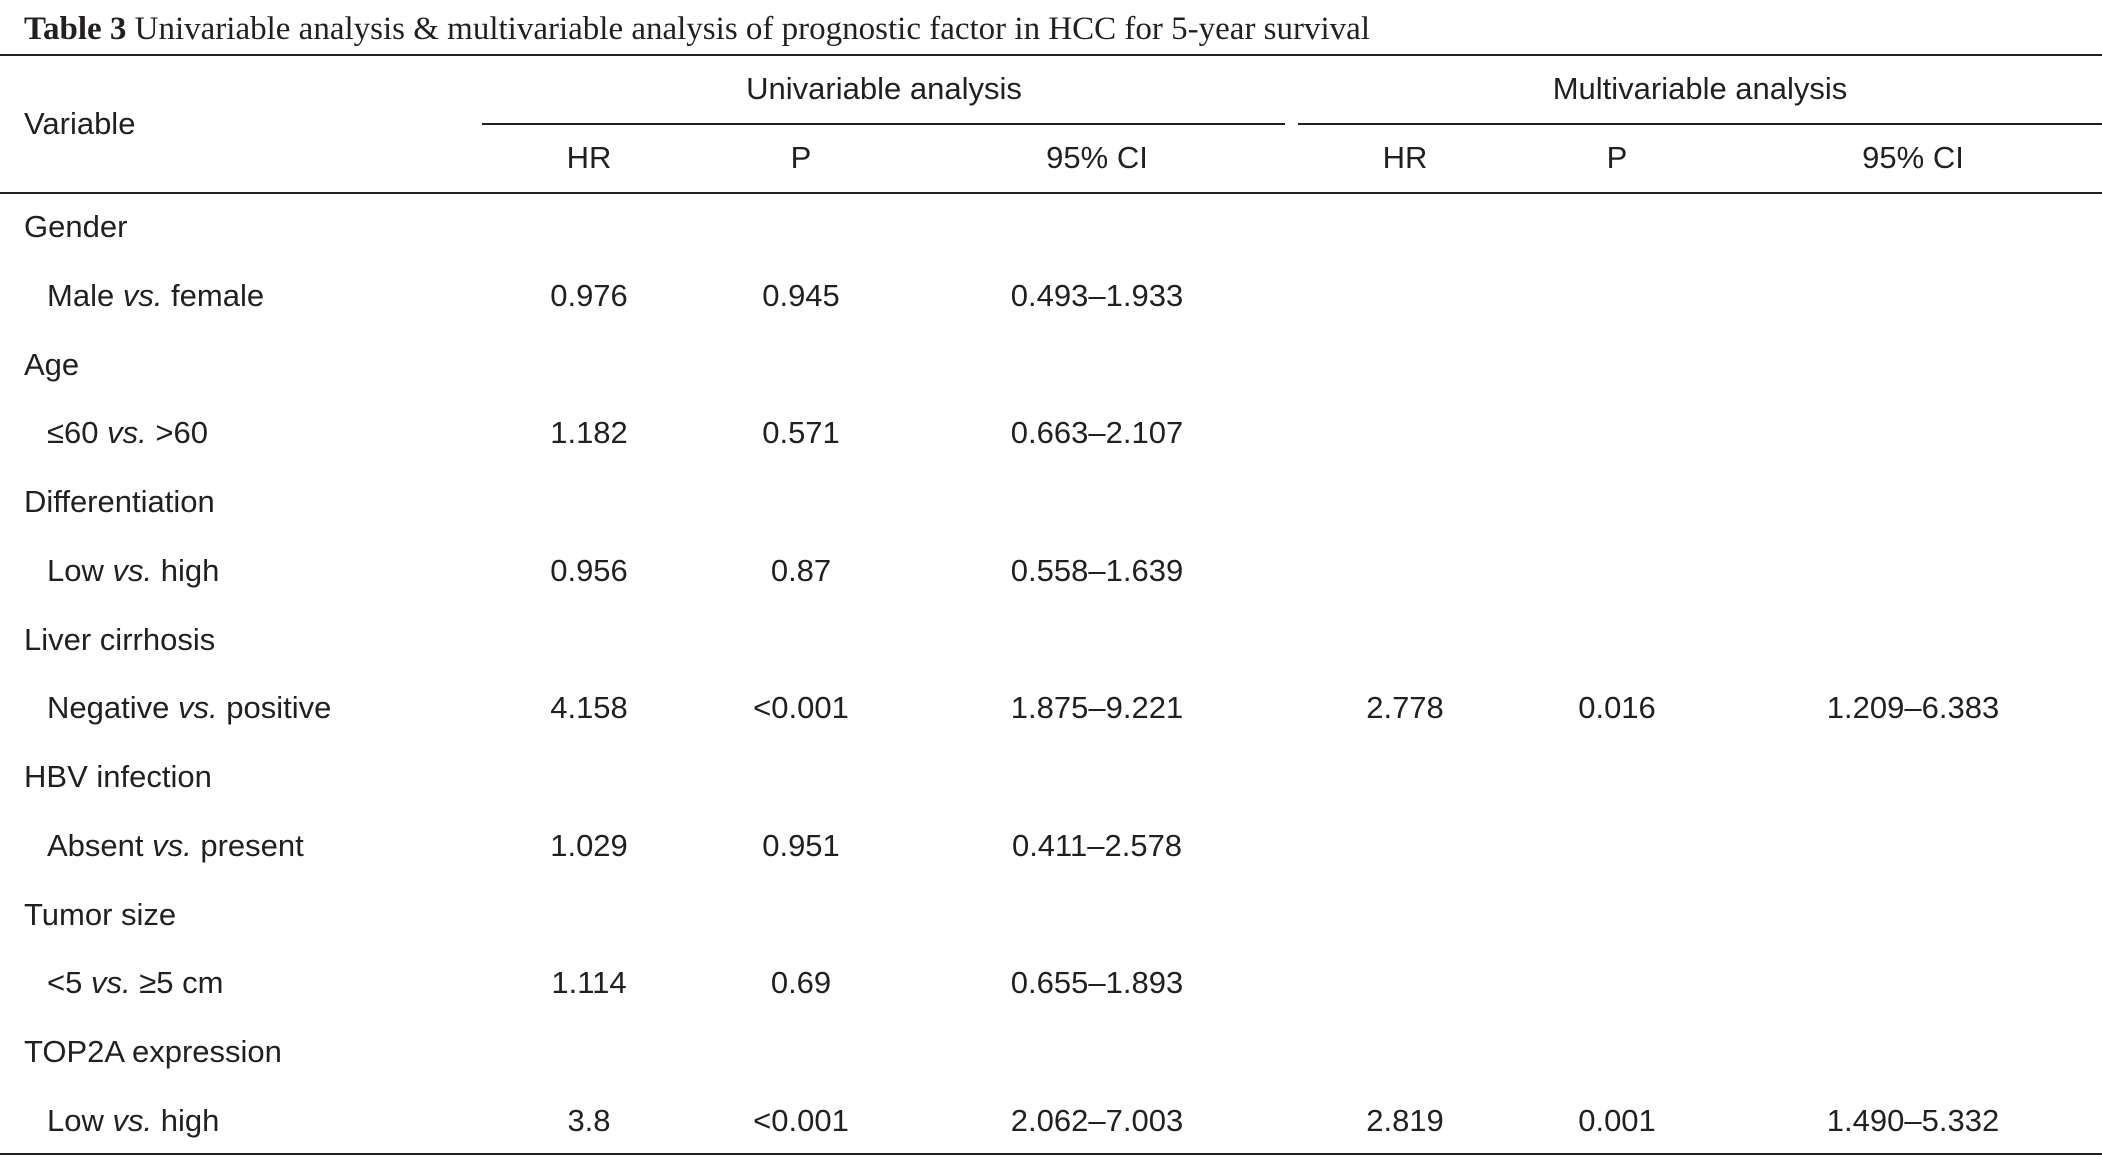 The height and width of the screenshot is (1168, 2102). What do you see at coordinates (1097, 157) in the screenshot?
I see `column-header-ci-uni: 95% CI` at bounding box center [1097, 157].